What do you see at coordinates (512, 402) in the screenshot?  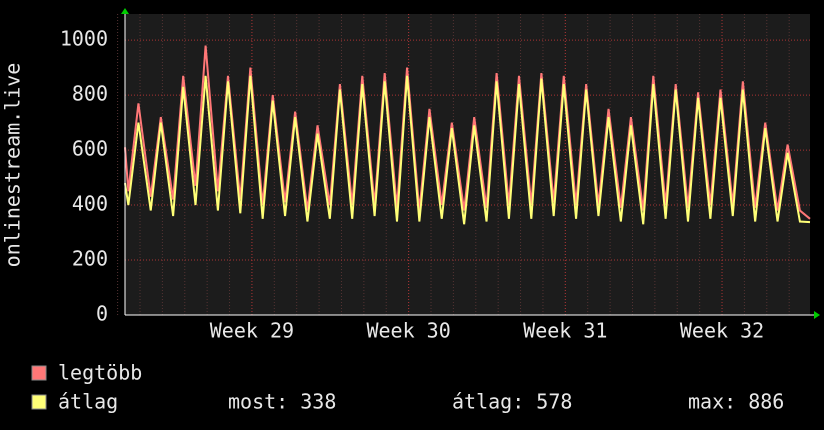 I see `stat: átlag: 578` at bounding box center [512, 402].